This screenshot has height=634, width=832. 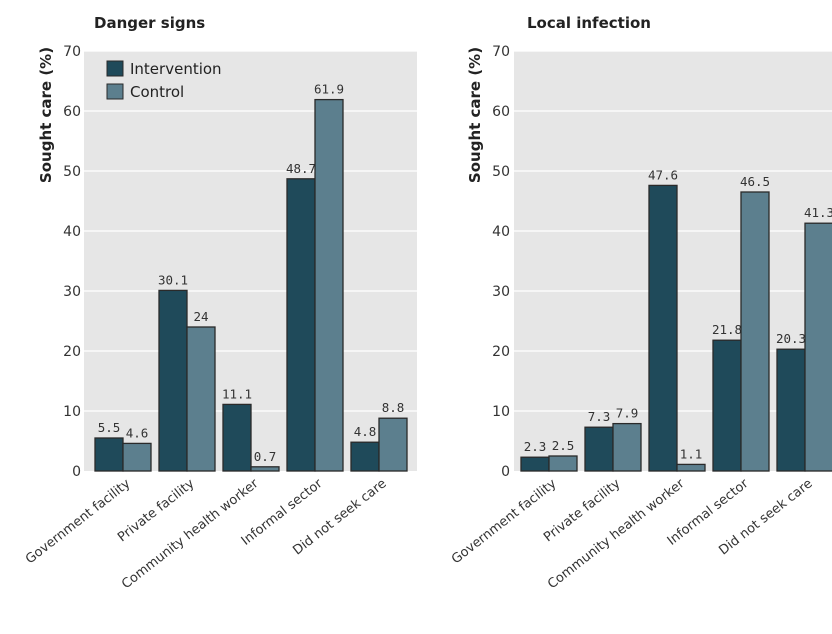 I want to click on legend-swatch-control, so click(x=115, y=91).